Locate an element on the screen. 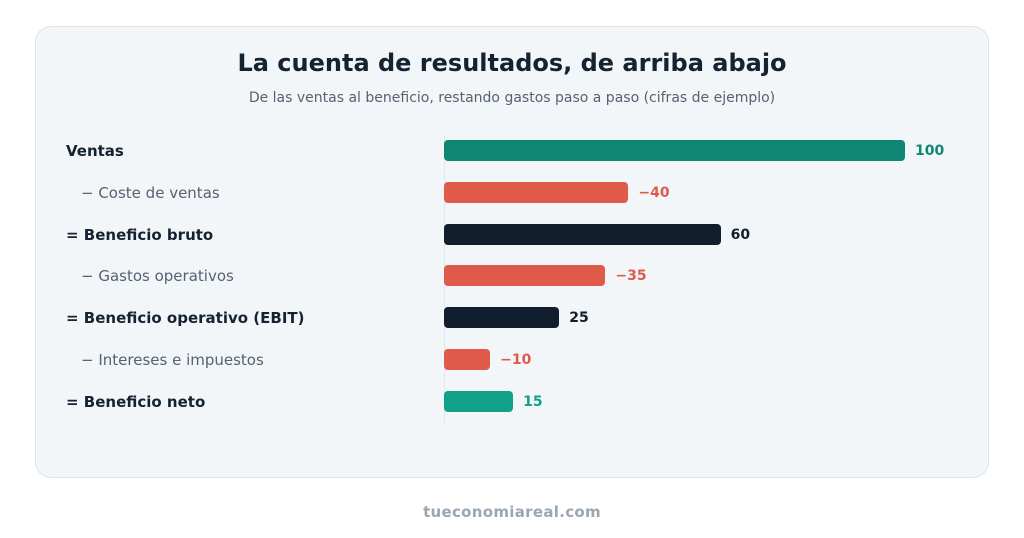 The width and height of the screenshot is (1024, 538). bar-row: Ventas 100 is located at coordinates (513, 151).